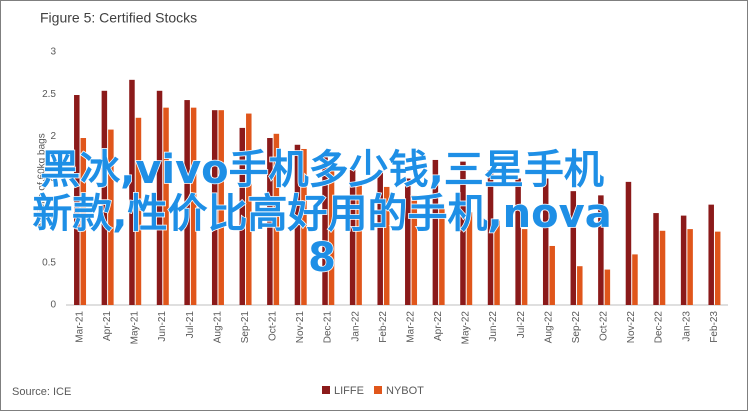 This screenshot has width=748, height=411. What do you see at coordinates (41, 392) in the screenshot?
I see `source: Source: ICE` at bounding box center [41, 392].